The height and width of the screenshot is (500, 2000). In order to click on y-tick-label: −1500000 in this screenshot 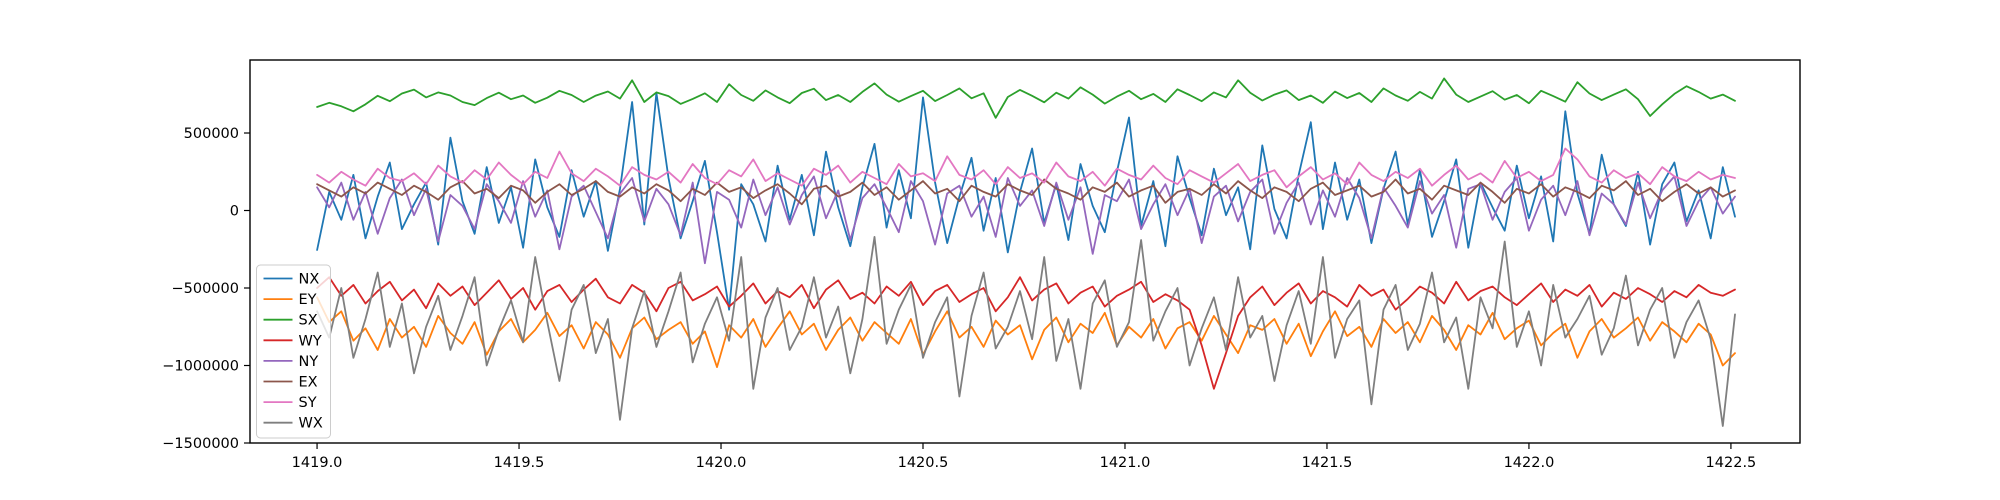, I will do `click(200, 444)`.